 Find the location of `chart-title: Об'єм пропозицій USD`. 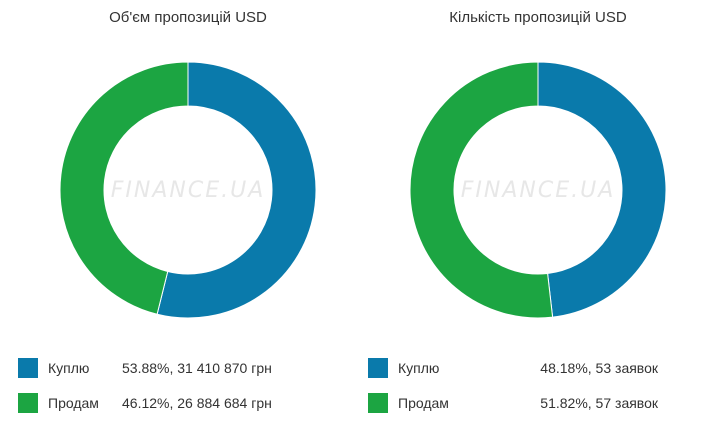

chart-title: Об'єм пропозицій USD is located at coordinates (188, 17).